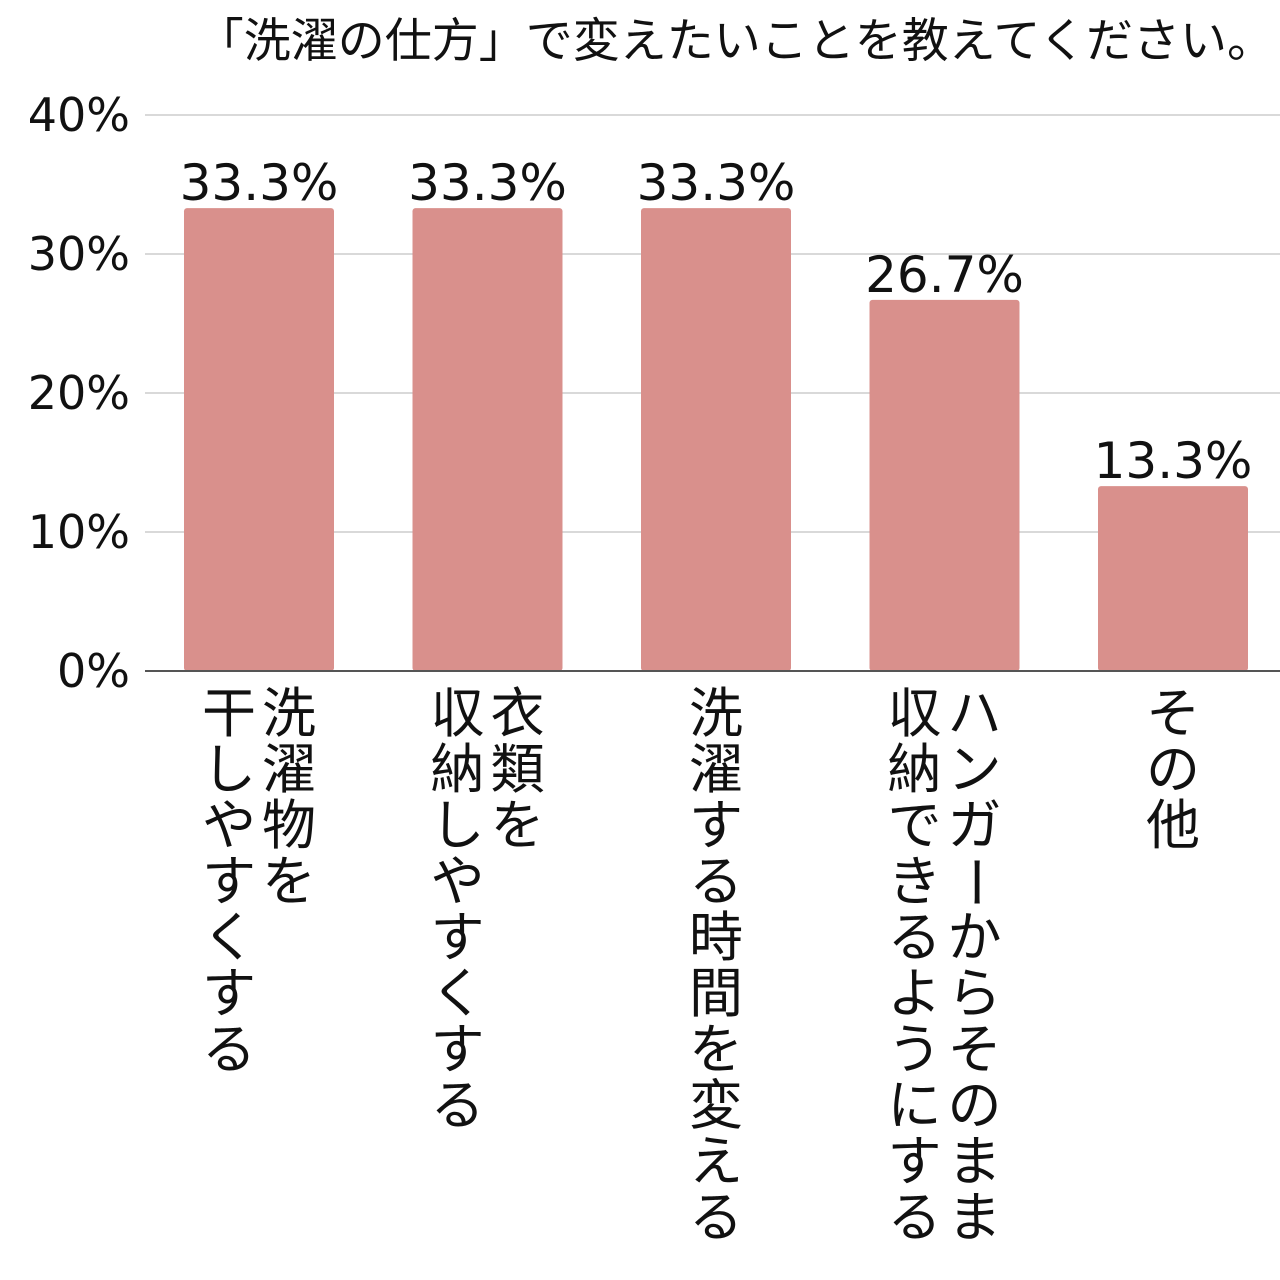 This screenshot has height=1280, width=1280. I want to click on category-label-char: 類, so click(518, 769).